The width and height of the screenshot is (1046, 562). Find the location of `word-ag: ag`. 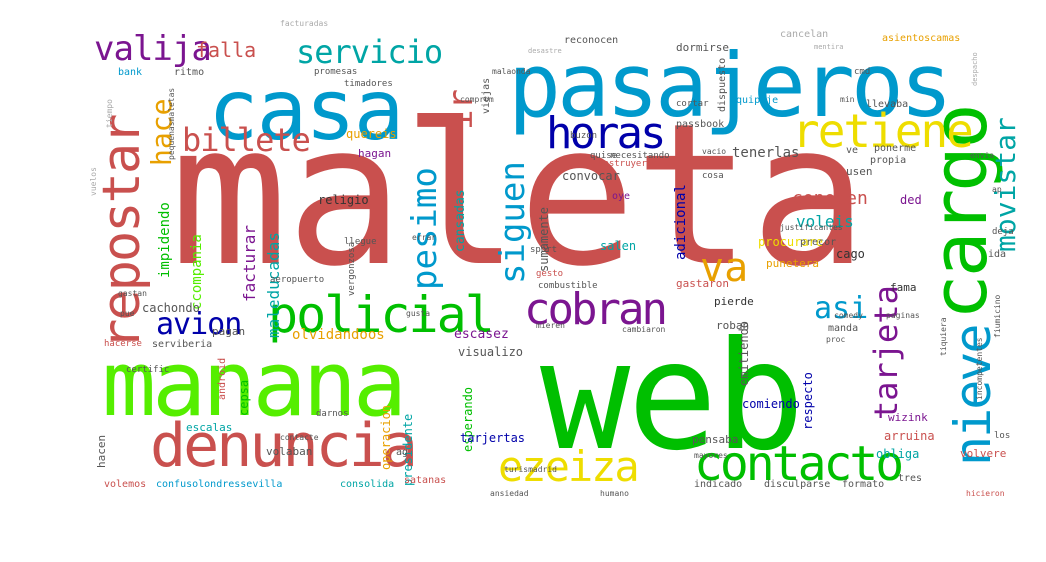

word-ag: ag is located at coordinates (402, 452).